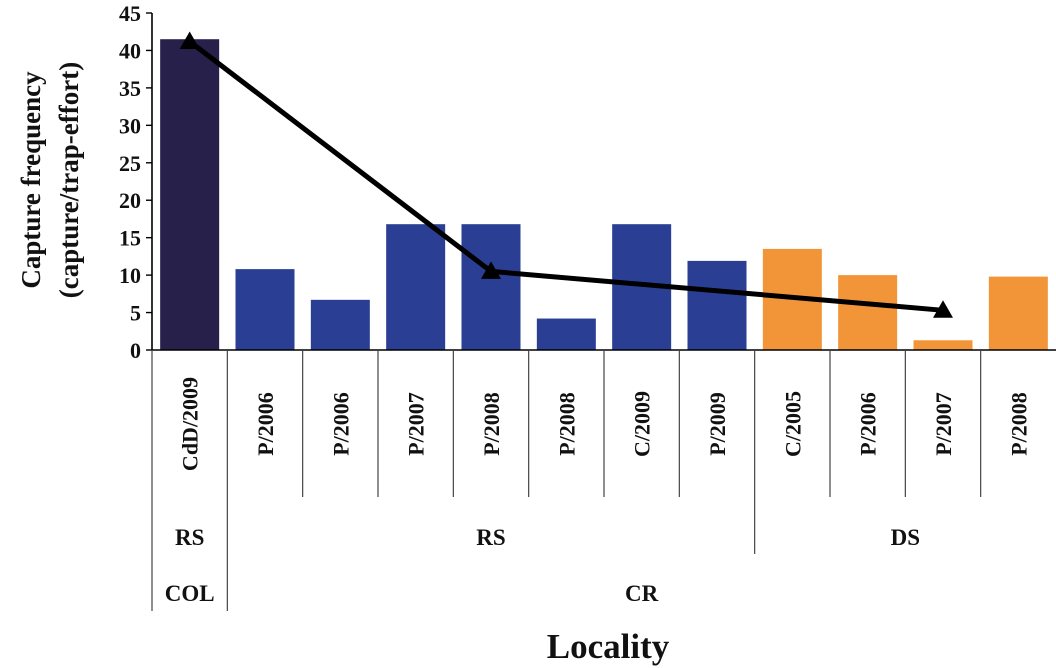  What do you see at coordinates (717, 424) in the screenshot?
I see `category-label: P/2009` at bounding box center [717, 424].